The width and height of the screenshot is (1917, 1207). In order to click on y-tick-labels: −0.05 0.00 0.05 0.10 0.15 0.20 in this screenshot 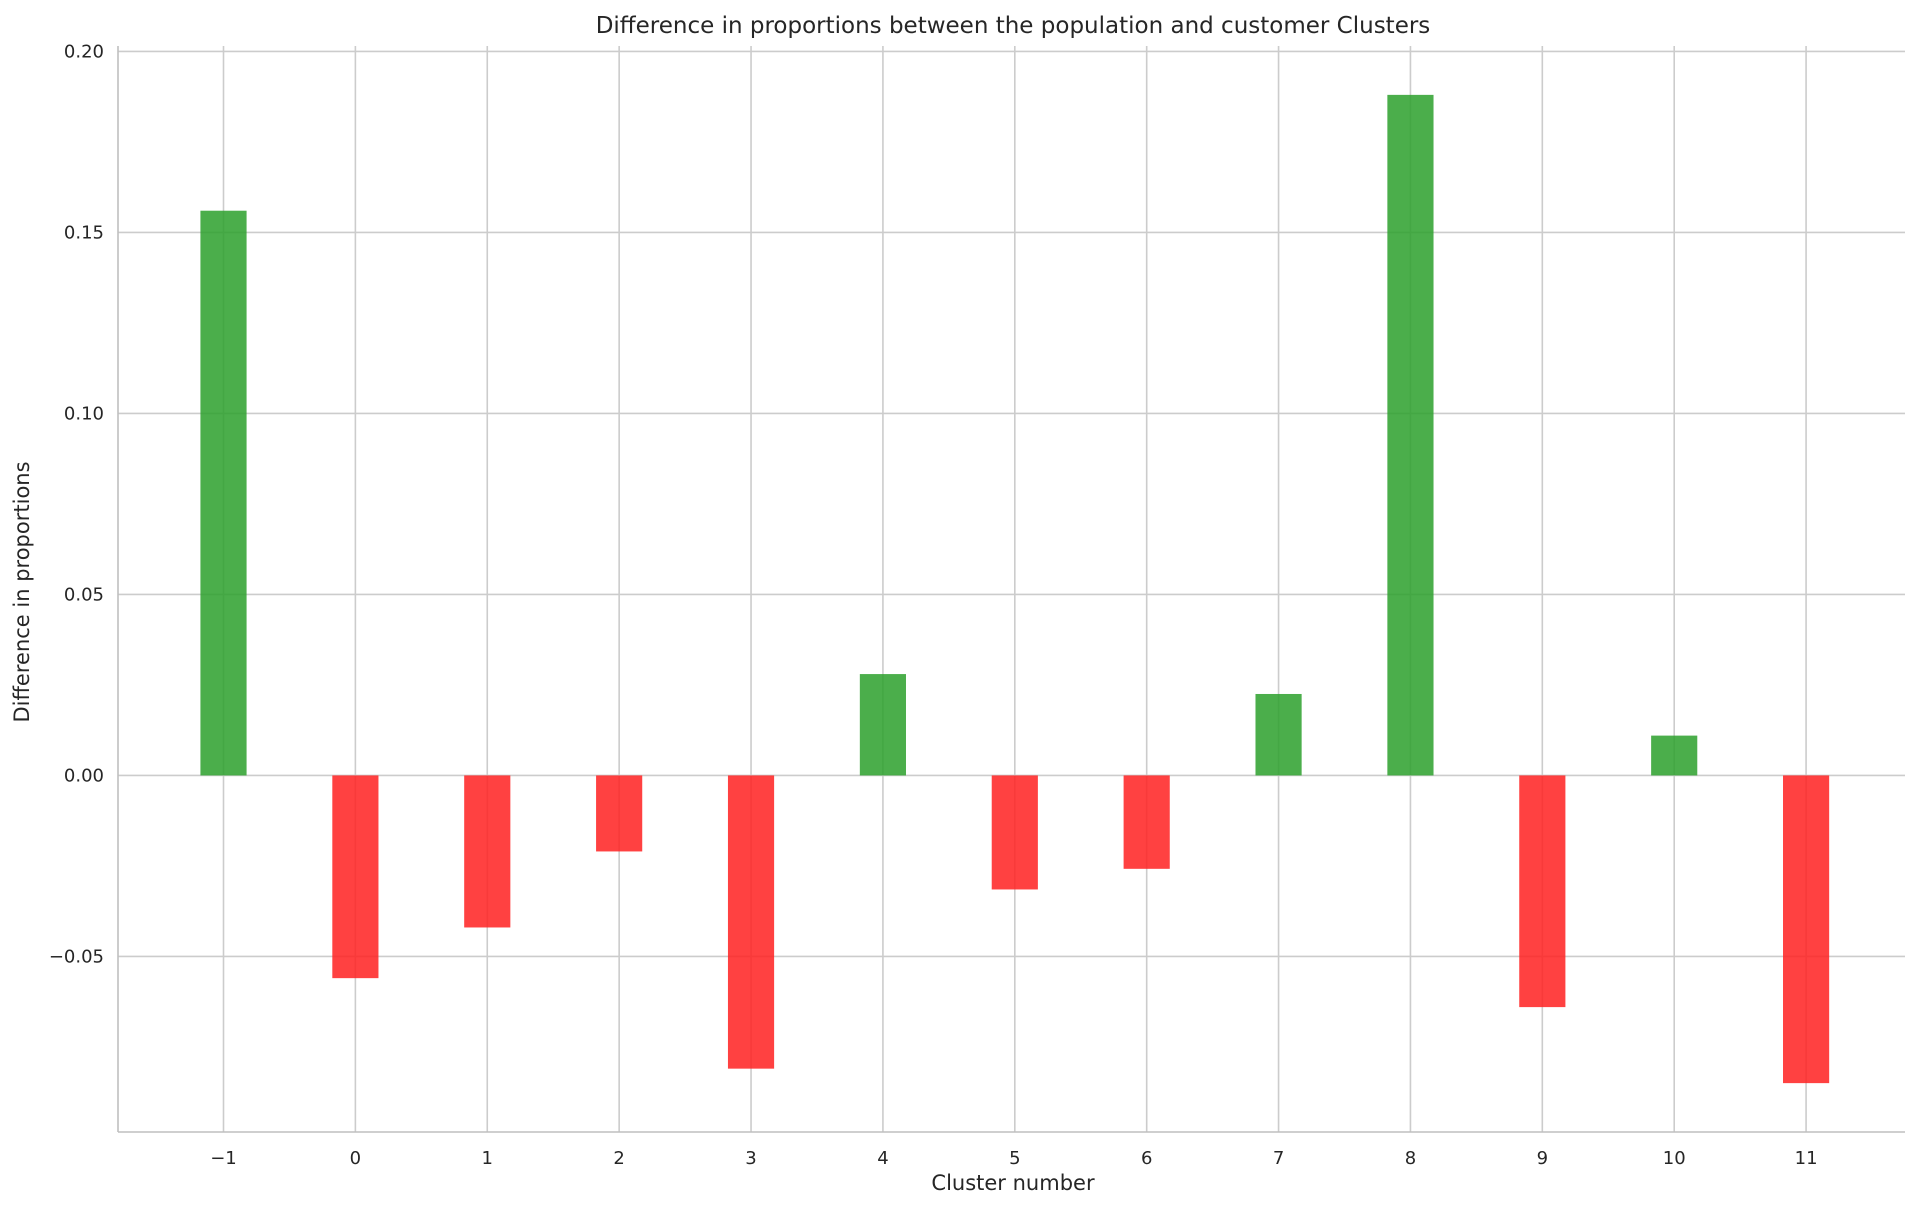, I will do `click(76, 504)`.